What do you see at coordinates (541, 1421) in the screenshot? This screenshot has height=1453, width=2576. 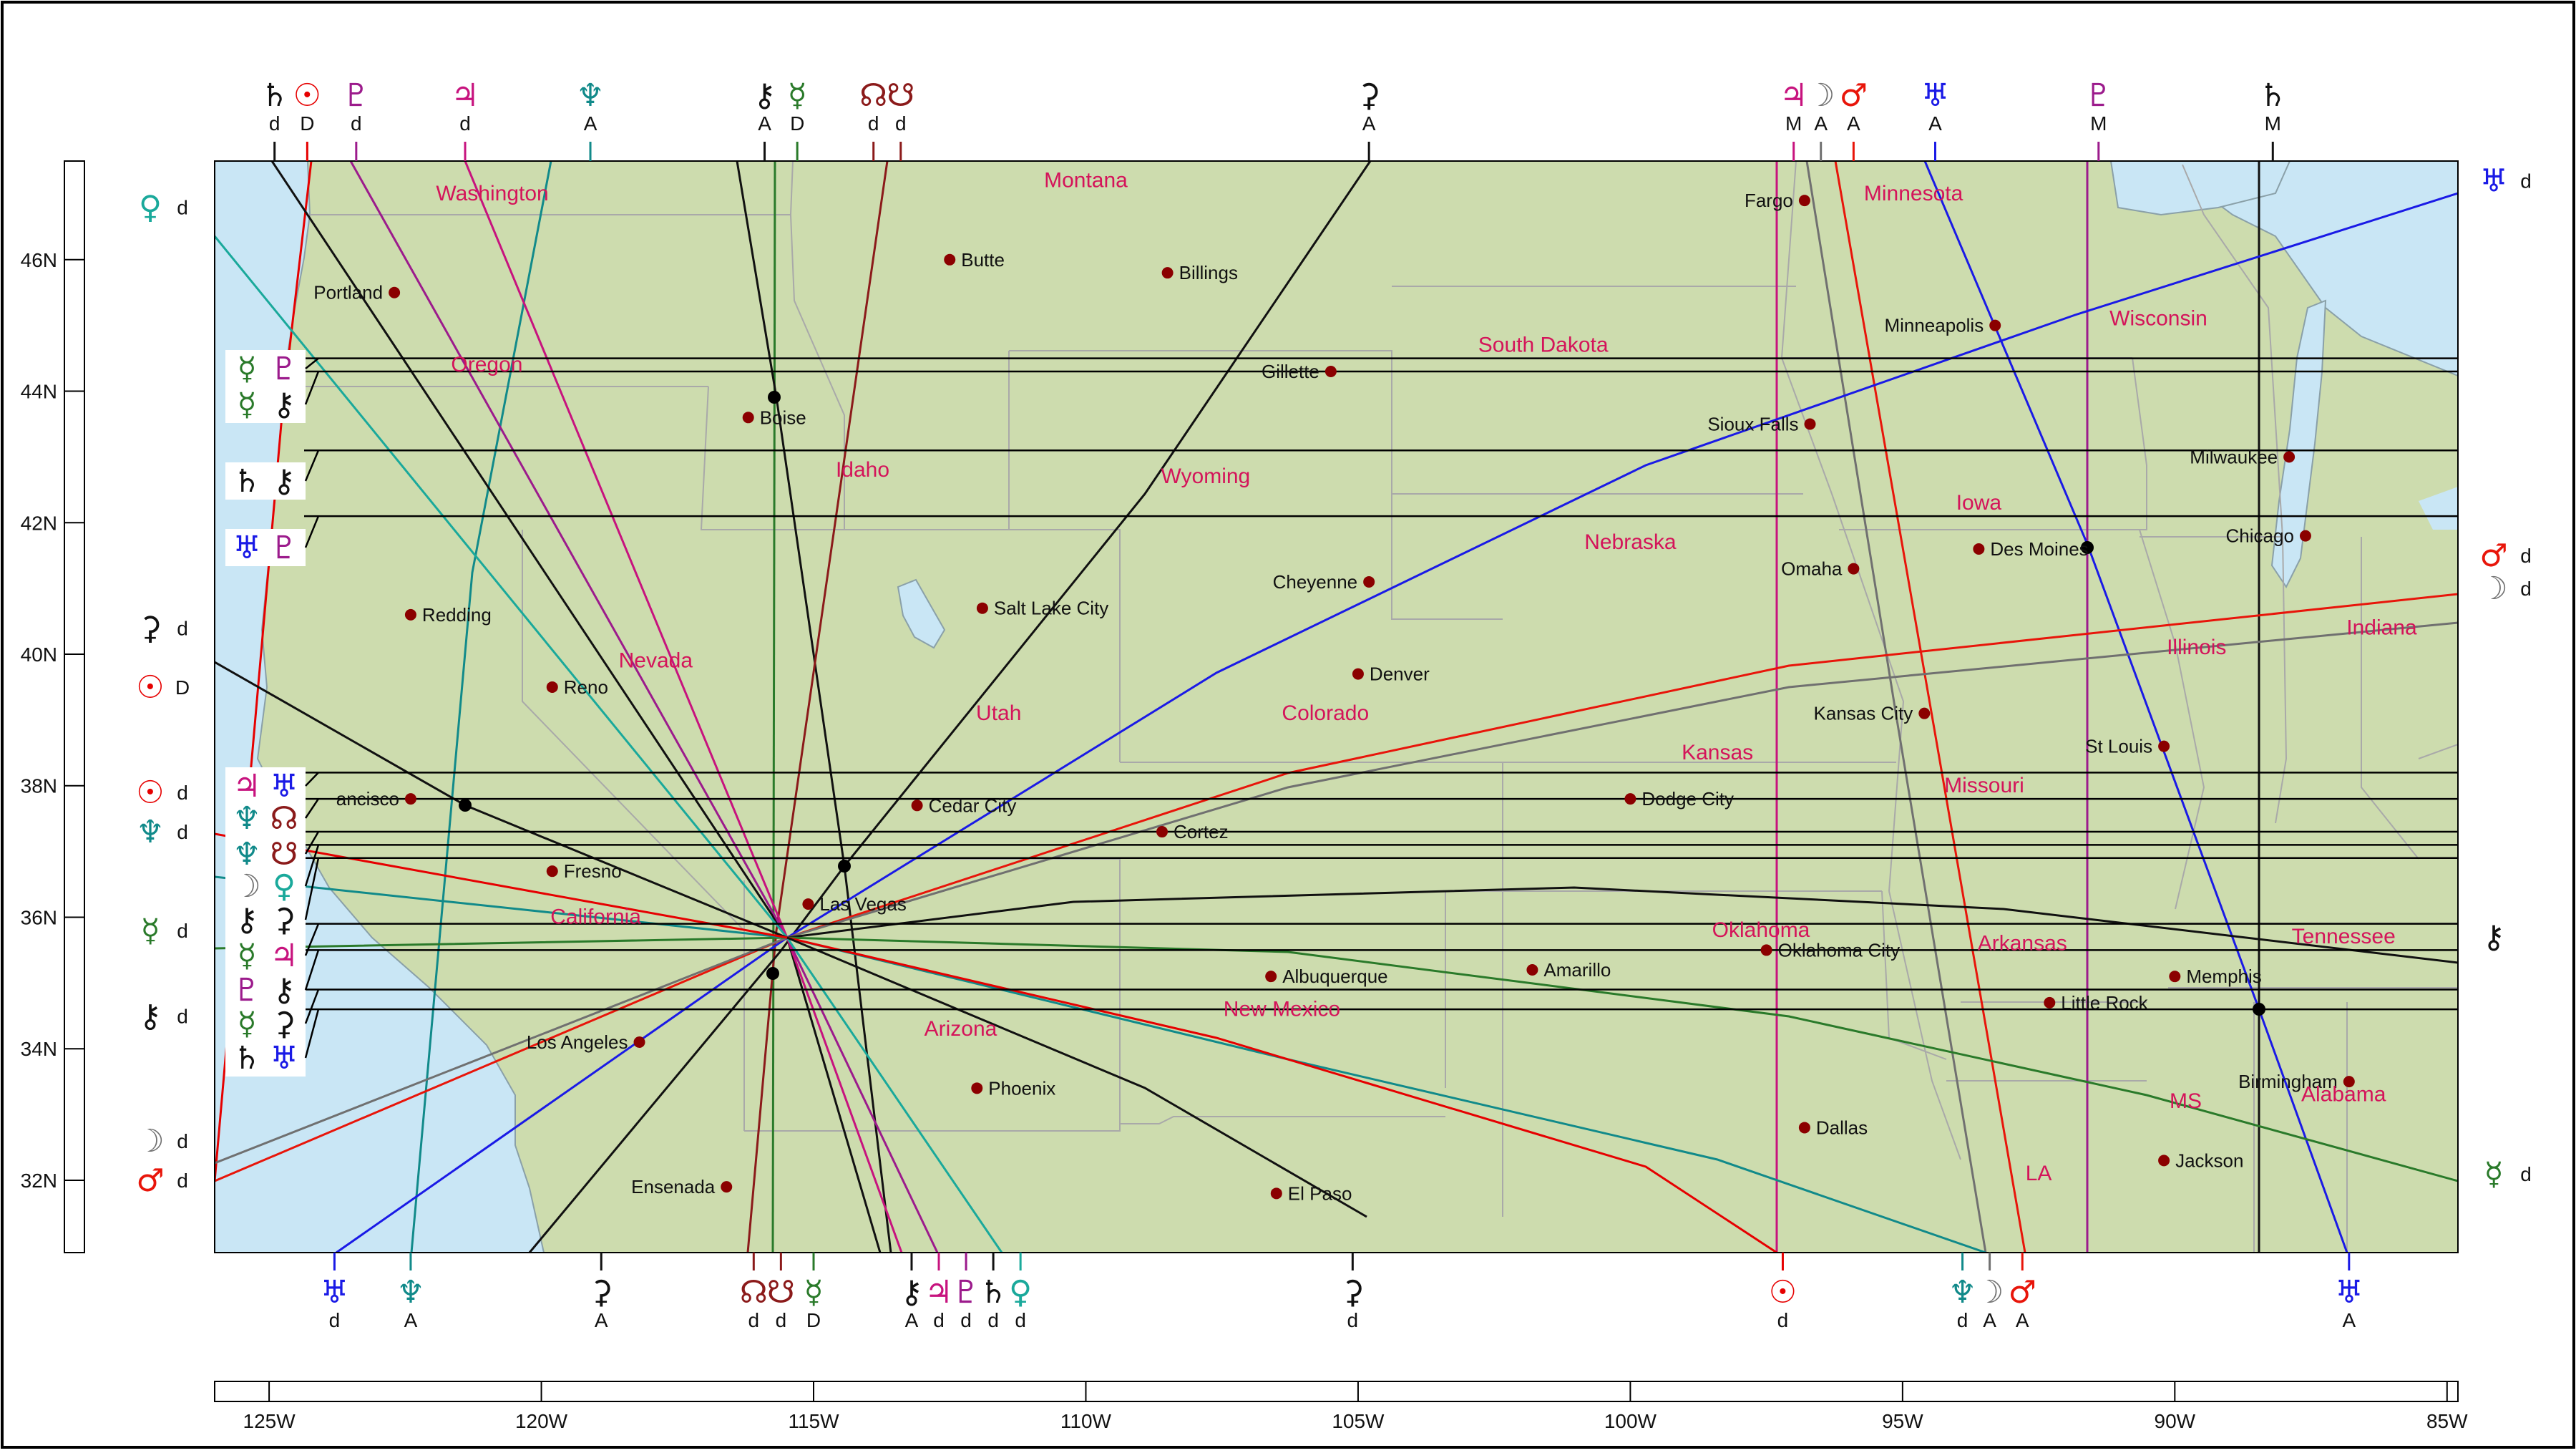 I see `lon-tick-label: 120W` at bounding box center [541, 1421].